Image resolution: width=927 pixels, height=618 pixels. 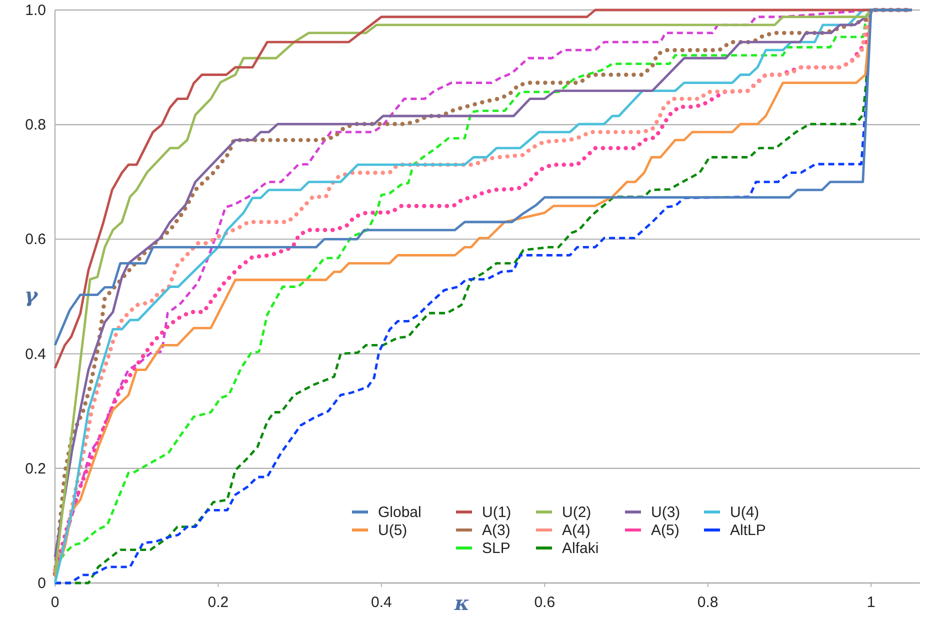 I want to click on x-tick-label: 0.6, so click(x=545, y=602).